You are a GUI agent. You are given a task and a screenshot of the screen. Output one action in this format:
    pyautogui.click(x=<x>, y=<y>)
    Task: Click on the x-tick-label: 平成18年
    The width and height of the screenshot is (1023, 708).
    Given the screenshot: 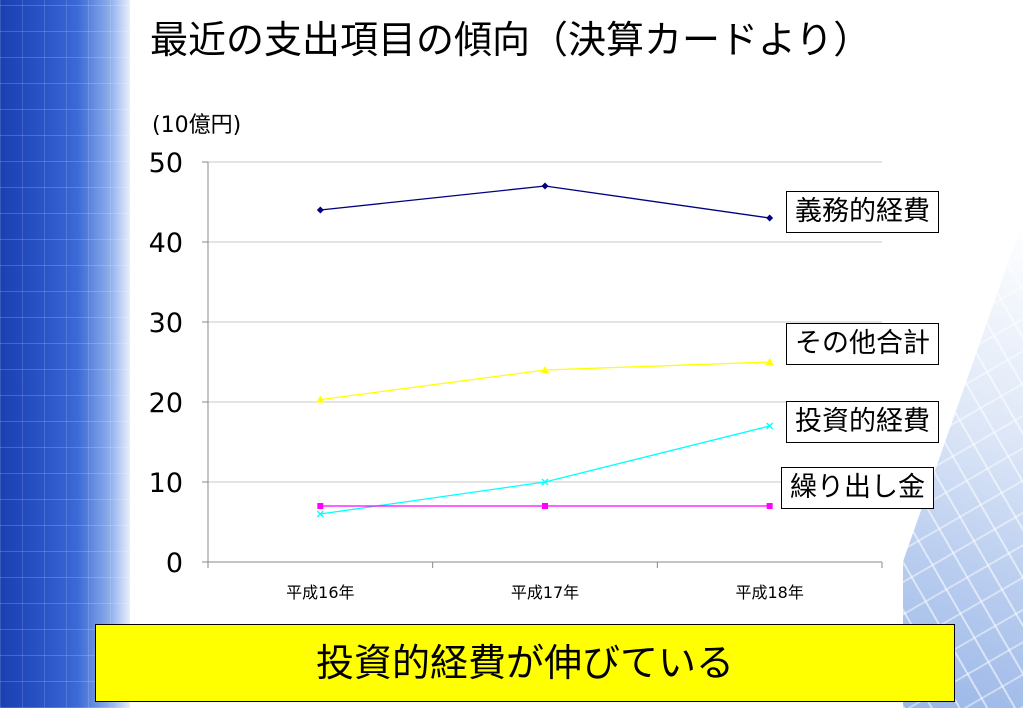 What is the action you would take?
    pyautogui.click(x=769, y=592)
    